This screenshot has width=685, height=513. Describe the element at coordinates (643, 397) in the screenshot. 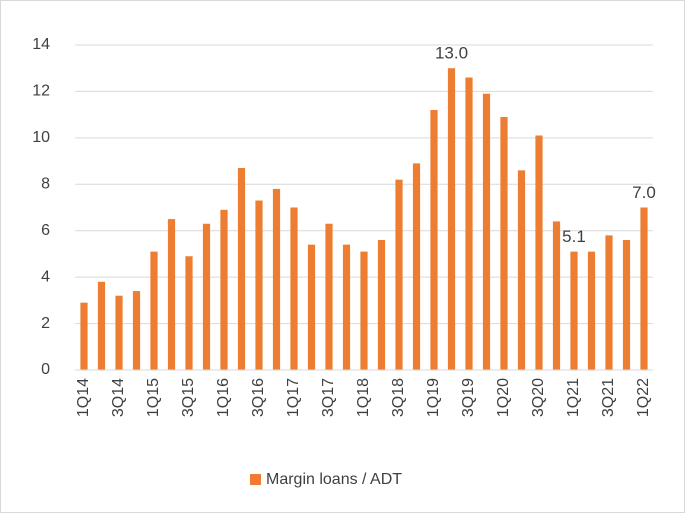

I see `x-tick-label: 1Q22` at that location.